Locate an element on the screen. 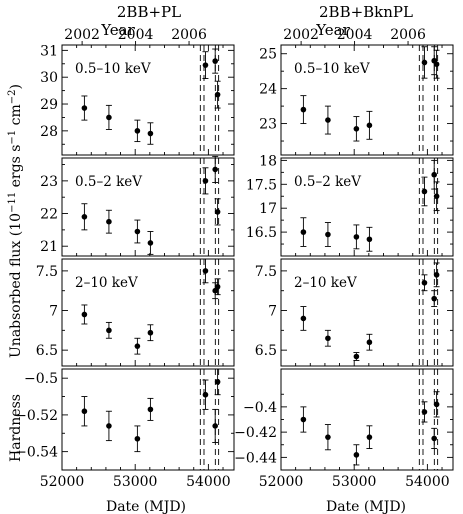  panel-2-right: 16.5 17 17.5 18 0.5–2 keV is located at coordinates (350, 205).